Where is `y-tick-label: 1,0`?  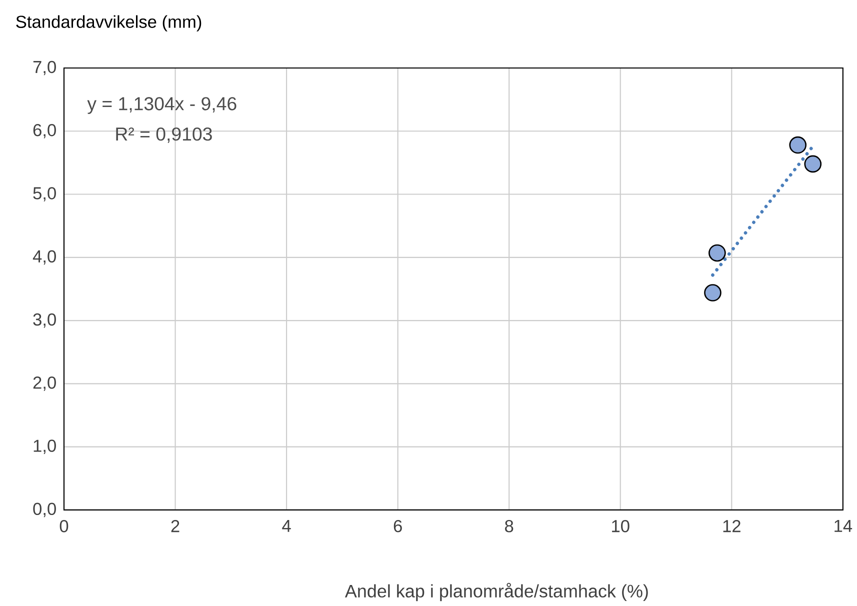
y-tick-label: 1,0 is located at coordinates (45, 447).